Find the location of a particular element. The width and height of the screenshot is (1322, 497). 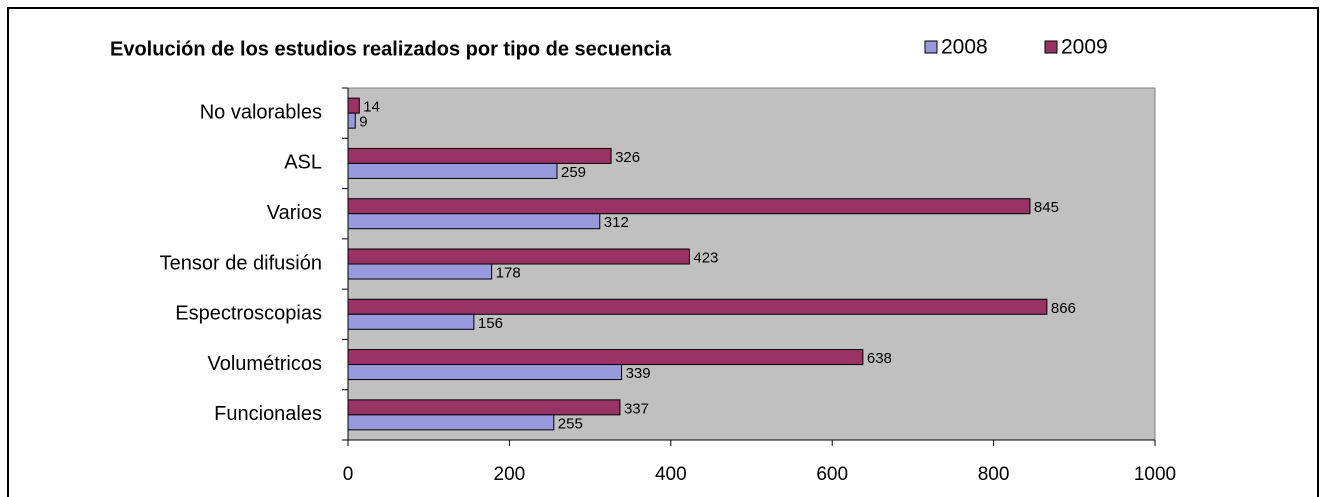

legend-label: 2008 is located at coordinates (964, 47).